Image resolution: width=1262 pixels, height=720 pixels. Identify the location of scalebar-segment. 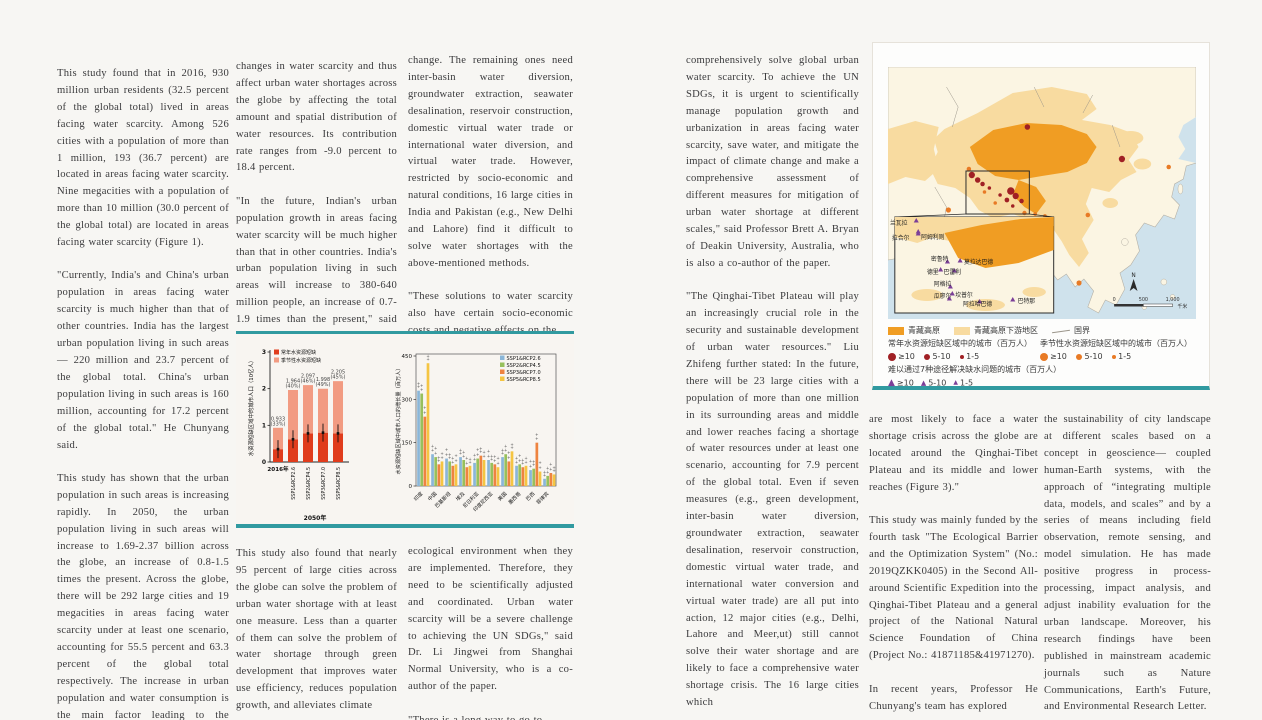
(1129, 305).